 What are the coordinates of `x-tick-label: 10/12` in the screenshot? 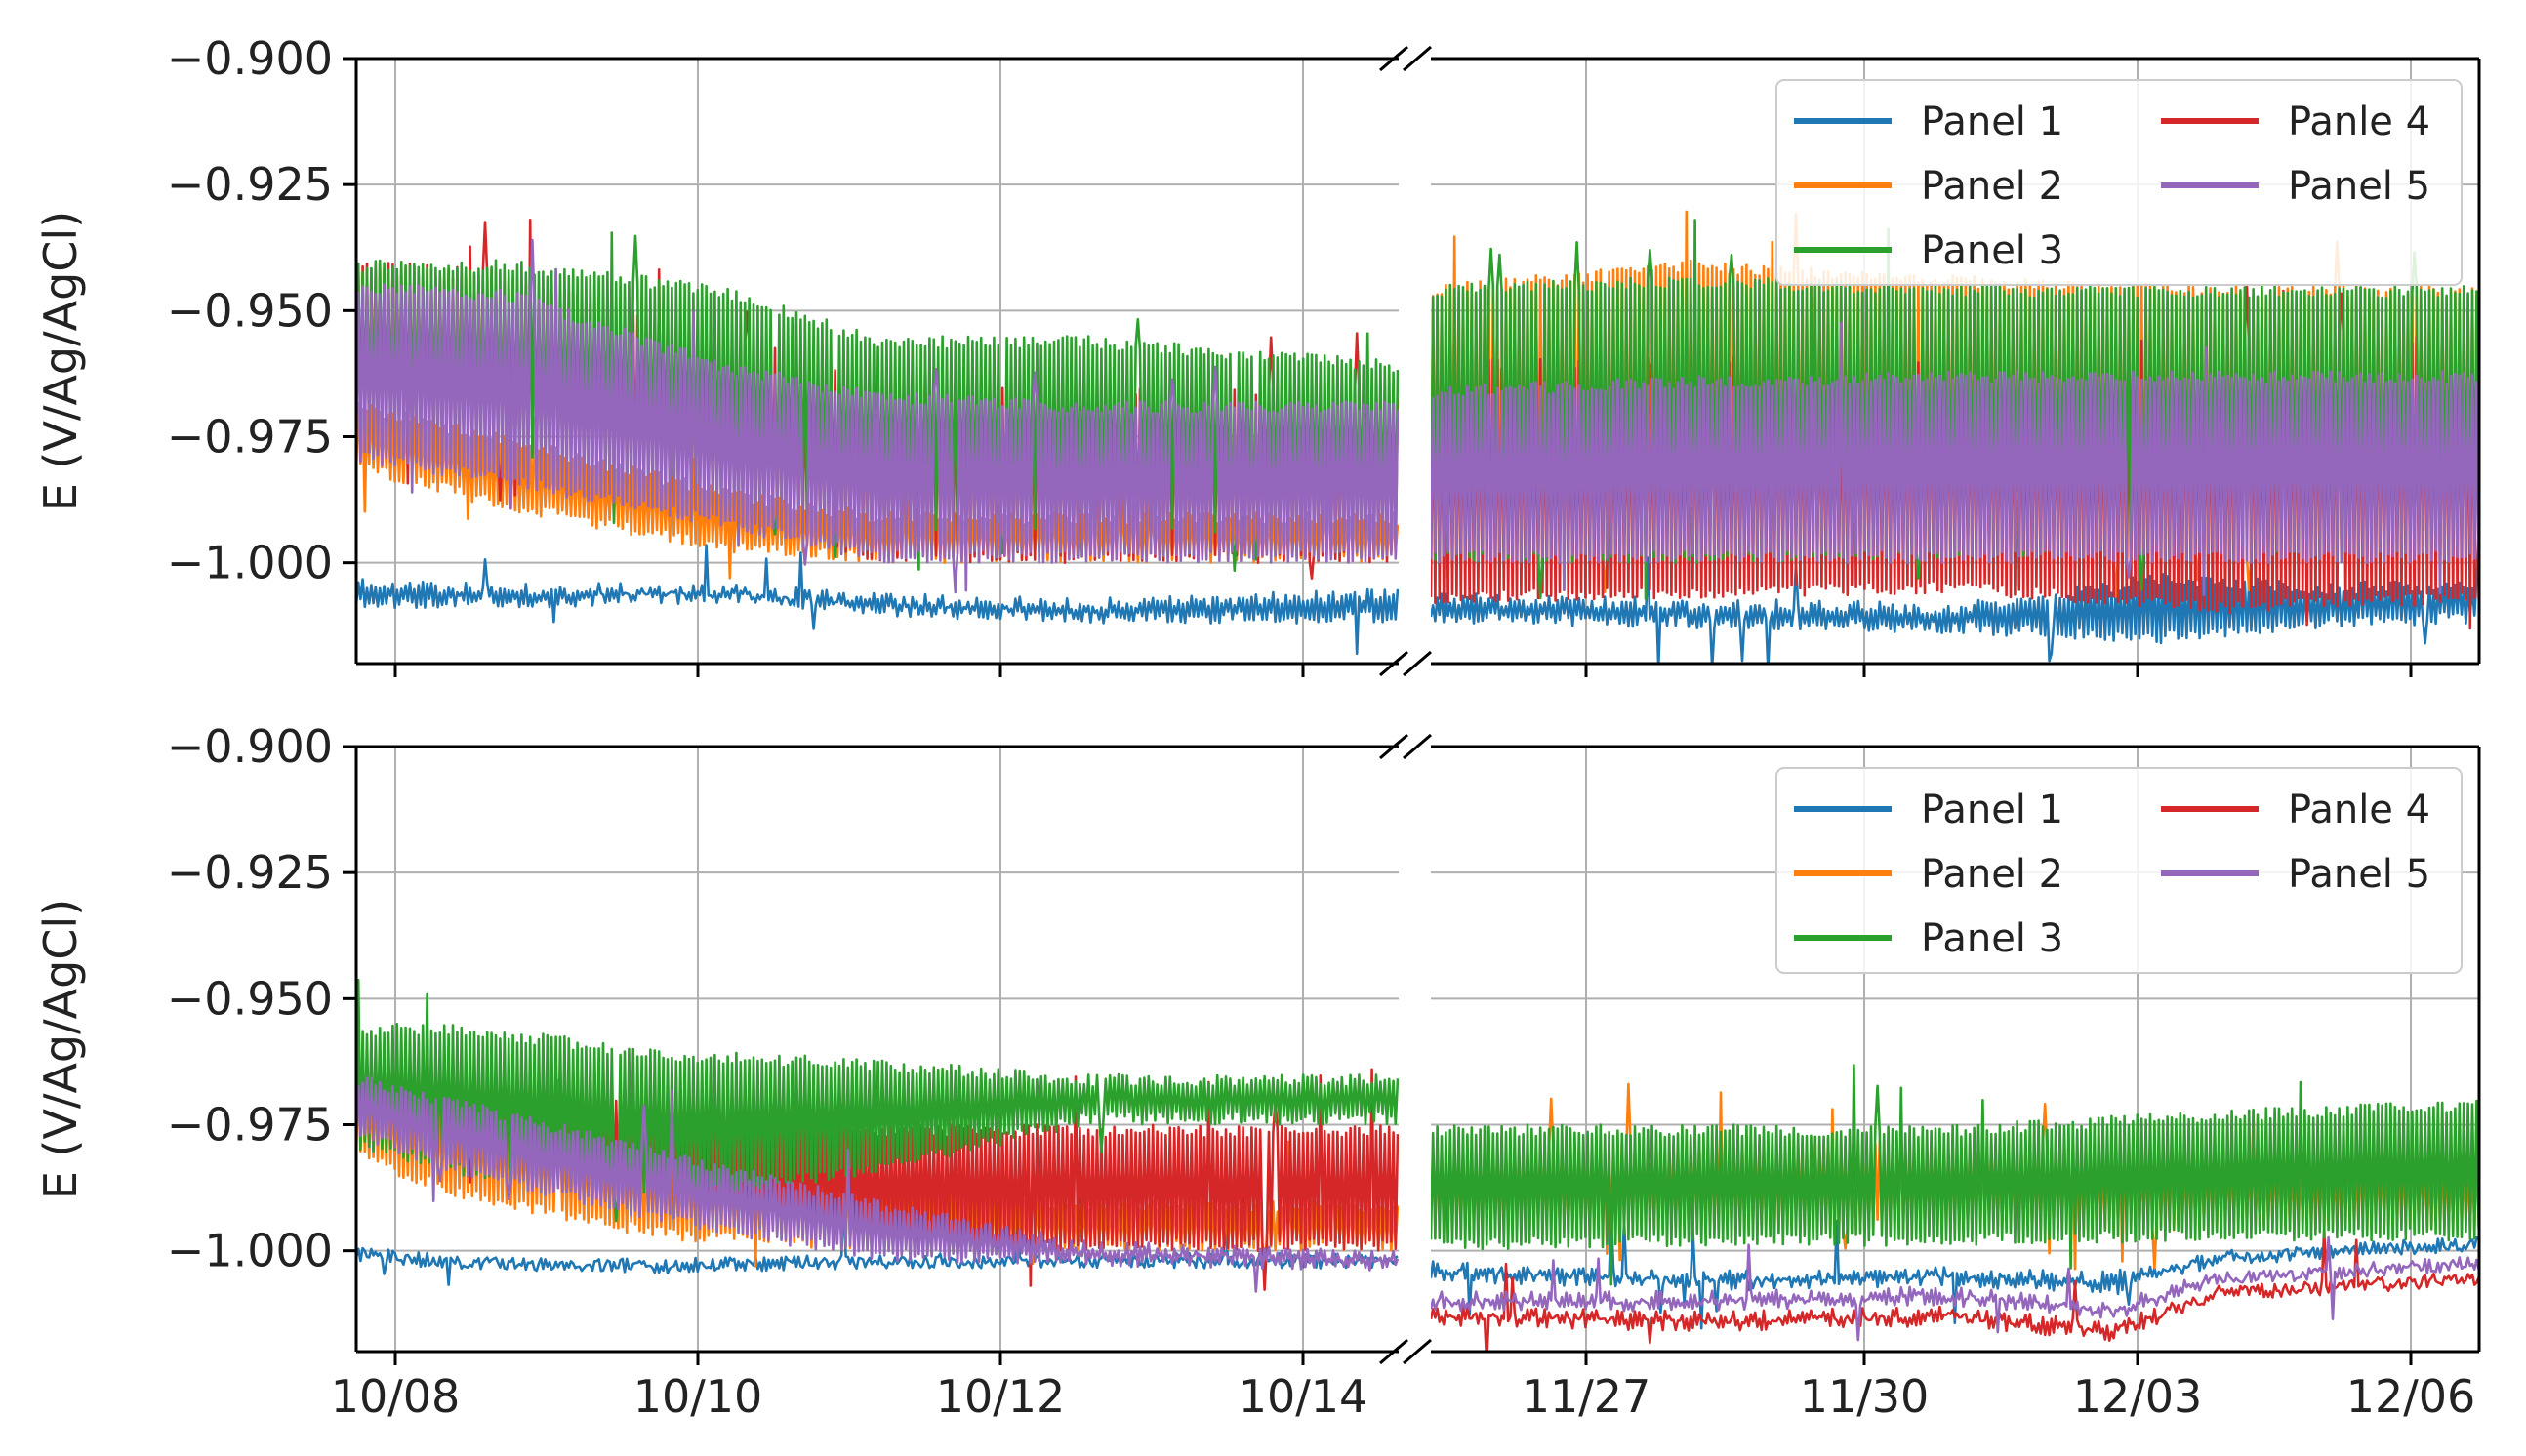 It's located at (1001, 1396).